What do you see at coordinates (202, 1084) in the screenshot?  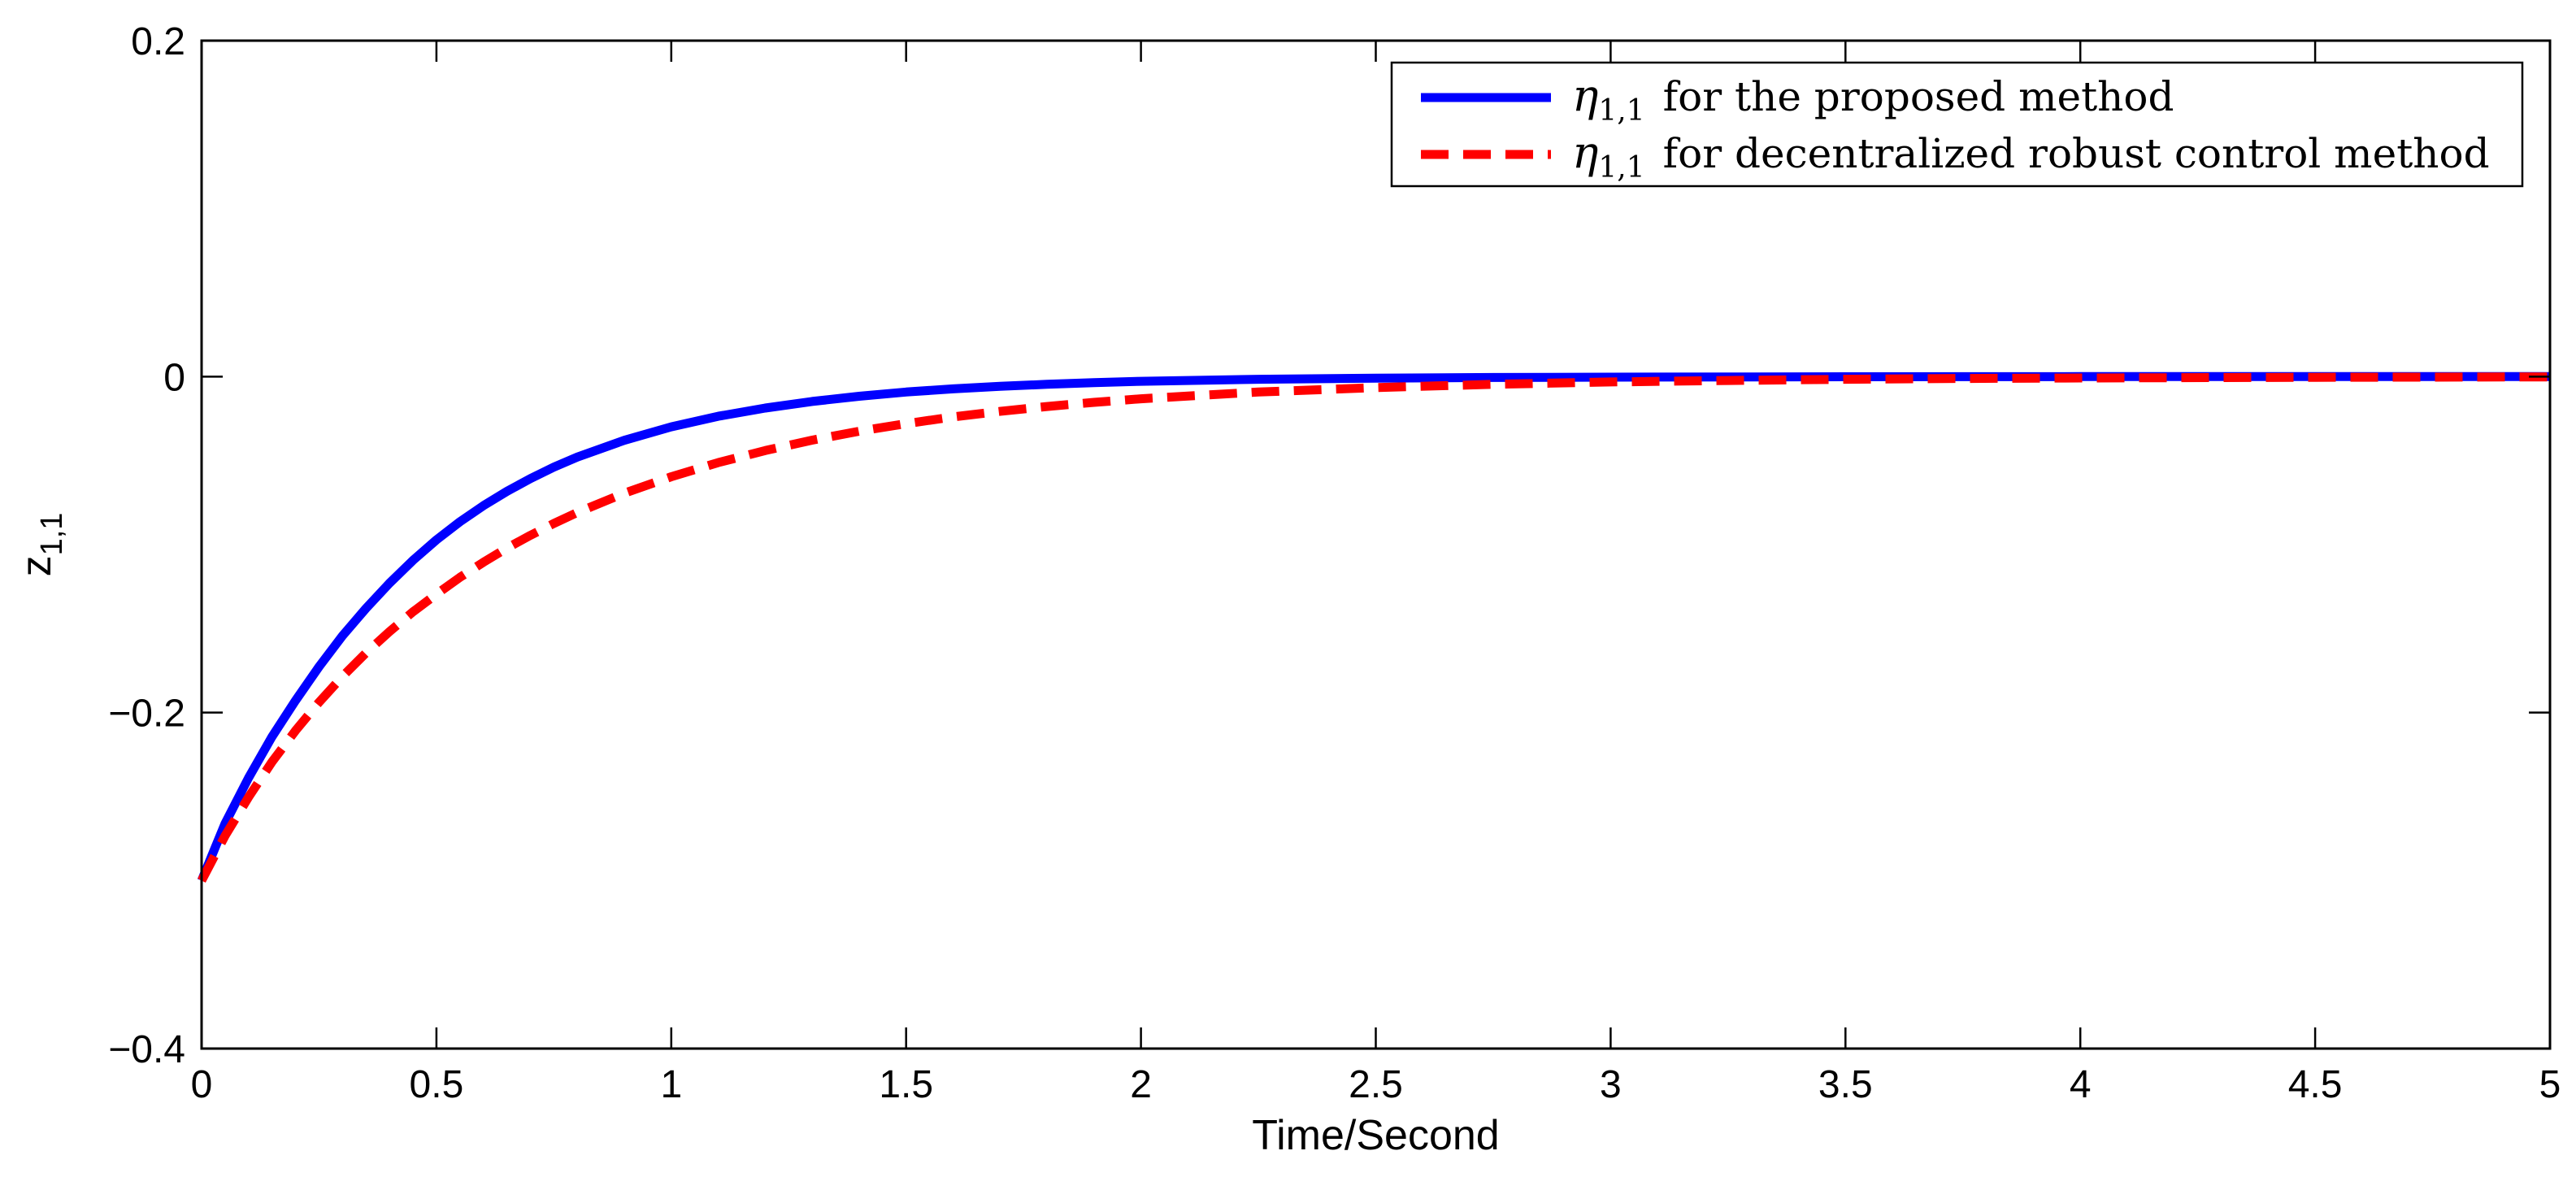 I see `x-tick-label: 0` at bounding box center [202, 1084].